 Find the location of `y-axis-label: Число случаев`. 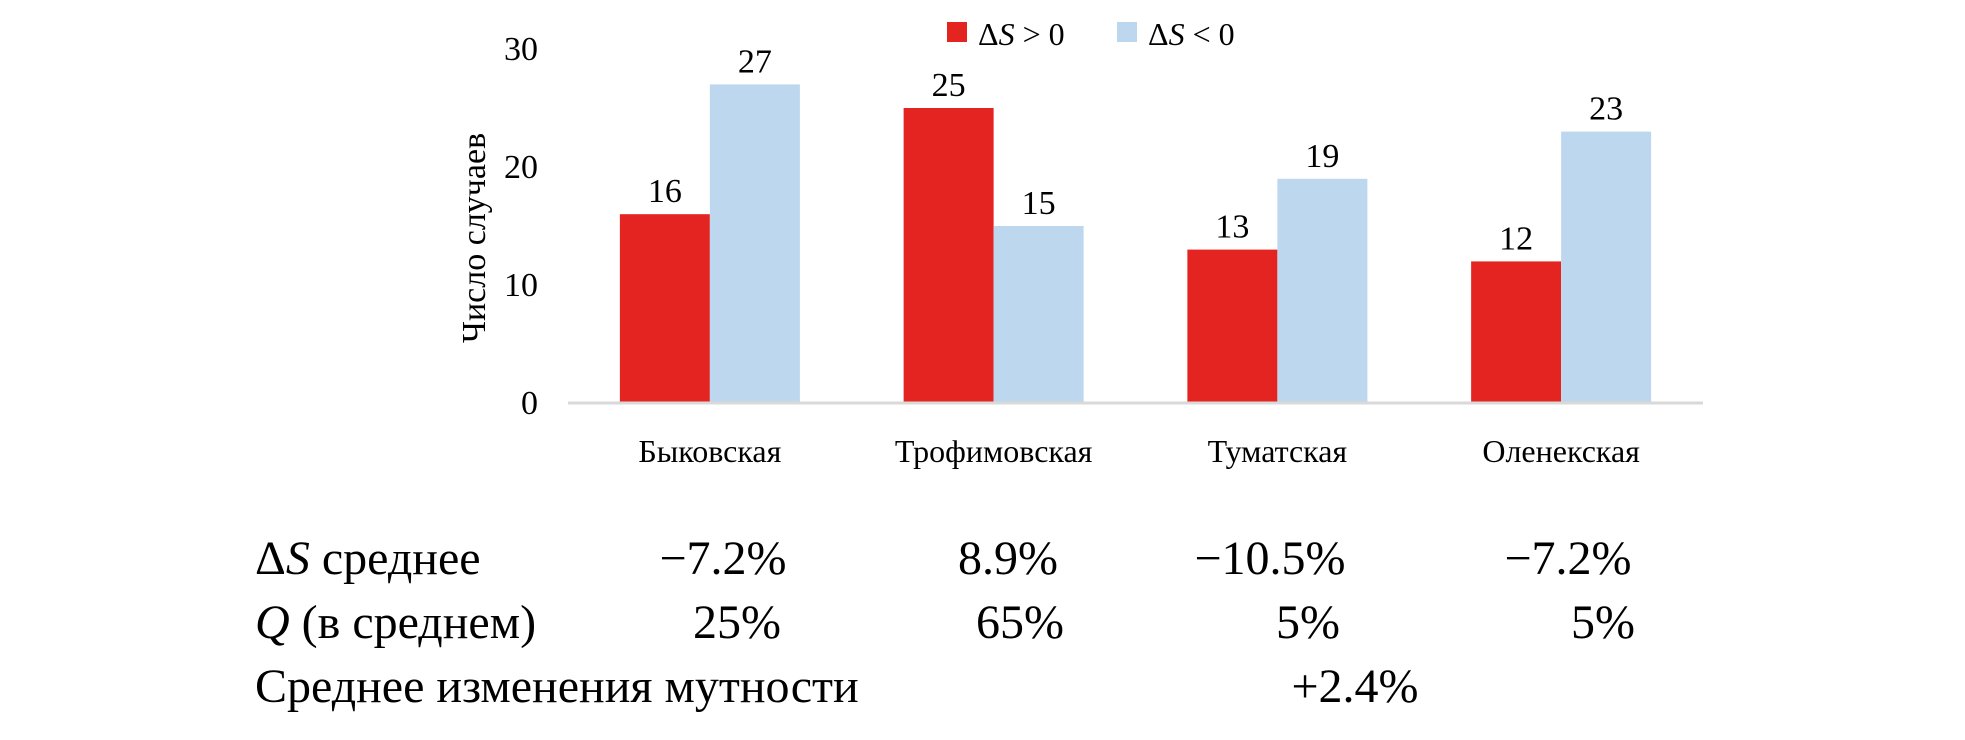

y-axis-label: Число случаев is located at coordinates (474, 238).